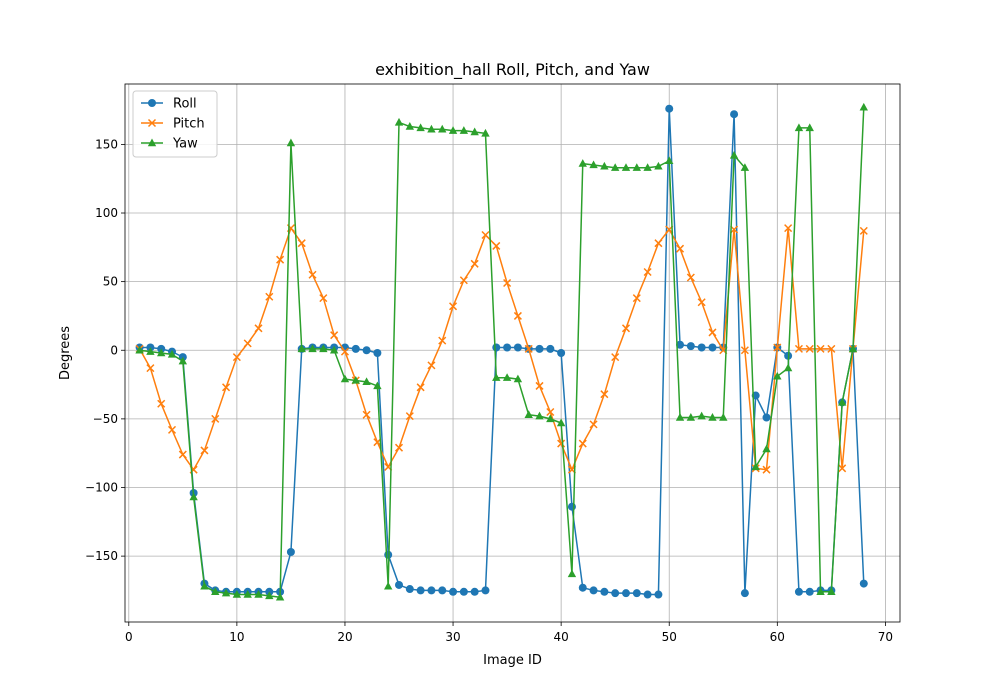 The height and width of the screenshot is (700, 1000). I want to click on y-tick-label: 150, so click(106, 144).